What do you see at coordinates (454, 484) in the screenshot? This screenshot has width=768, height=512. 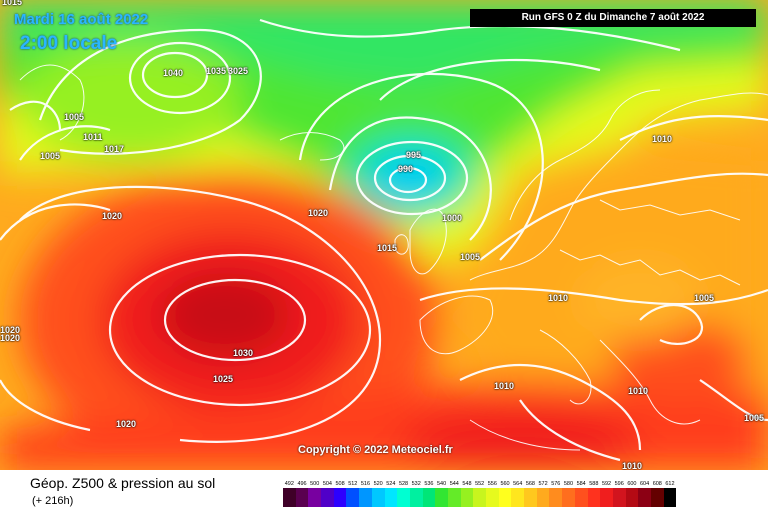 I see `legend-value: 544` at bounding box center [454, 484].